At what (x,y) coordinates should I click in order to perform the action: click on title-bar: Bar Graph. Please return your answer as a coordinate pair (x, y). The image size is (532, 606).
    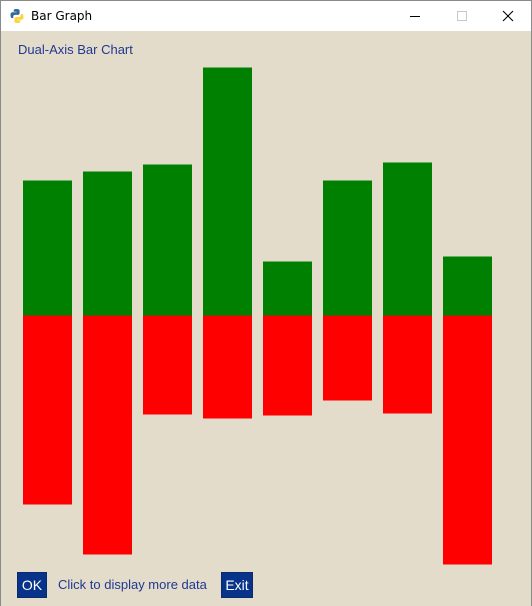
    Looking at the image, I should click on (266, 16).